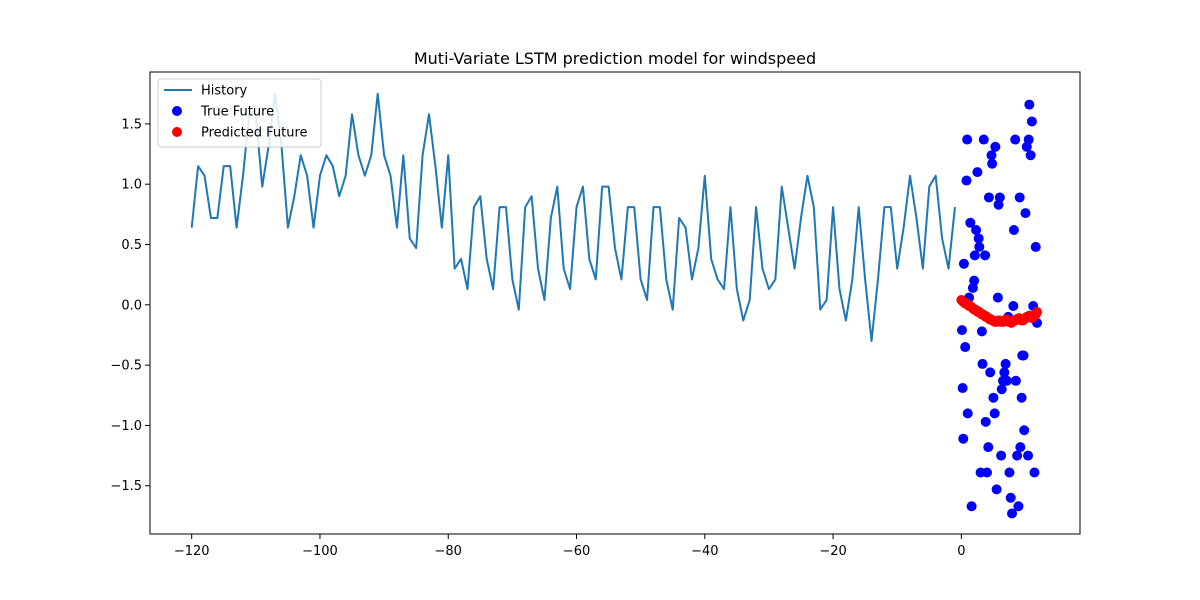  Describe the element at coordinates (576, 551) in the screenshot. I see `x-tick-label: −60` at that location.